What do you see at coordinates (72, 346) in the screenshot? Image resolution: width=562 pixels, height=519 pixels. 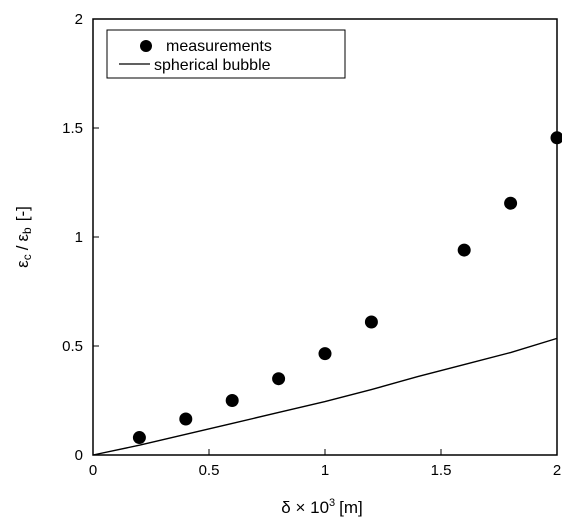 I see `y-tick-label: 0.5` at bounding box center [72, 346].